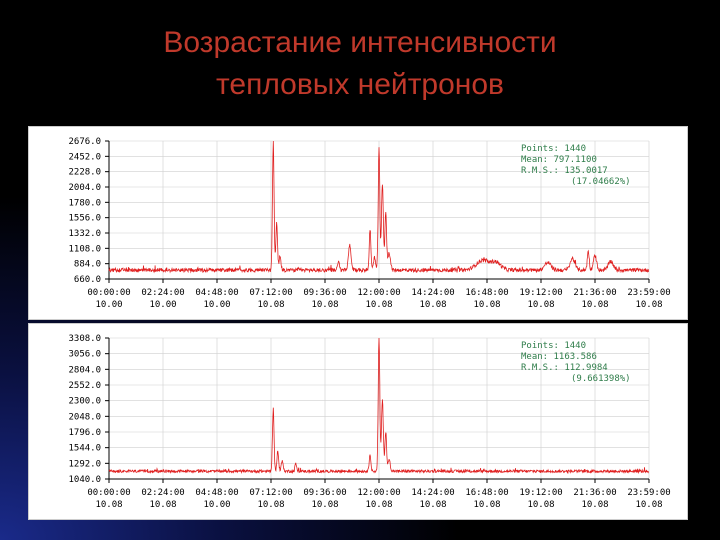 Image resolution: width=720 pixels, height=540 pixels. What do you see at coordinates (601, 379) in the screenshot?
I see `stats-percent: (9.661398%)` at bounding box center [601, 379].